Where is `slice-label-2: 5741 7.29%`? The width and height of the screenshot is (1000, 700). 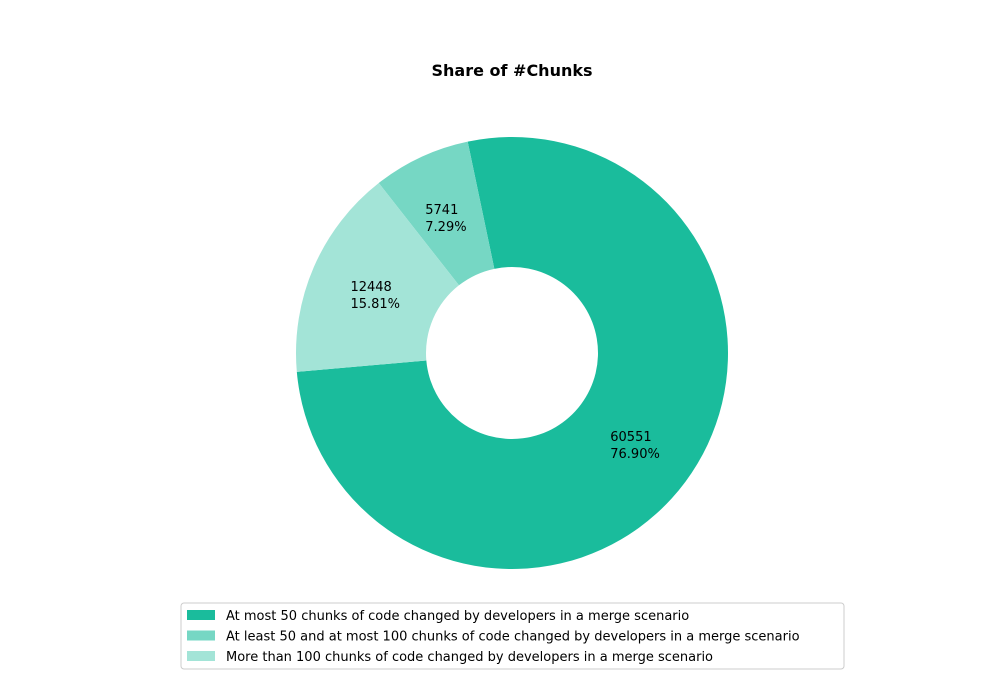 slice-label-2: 5741 7.29% is located at coordinates (445, 219).